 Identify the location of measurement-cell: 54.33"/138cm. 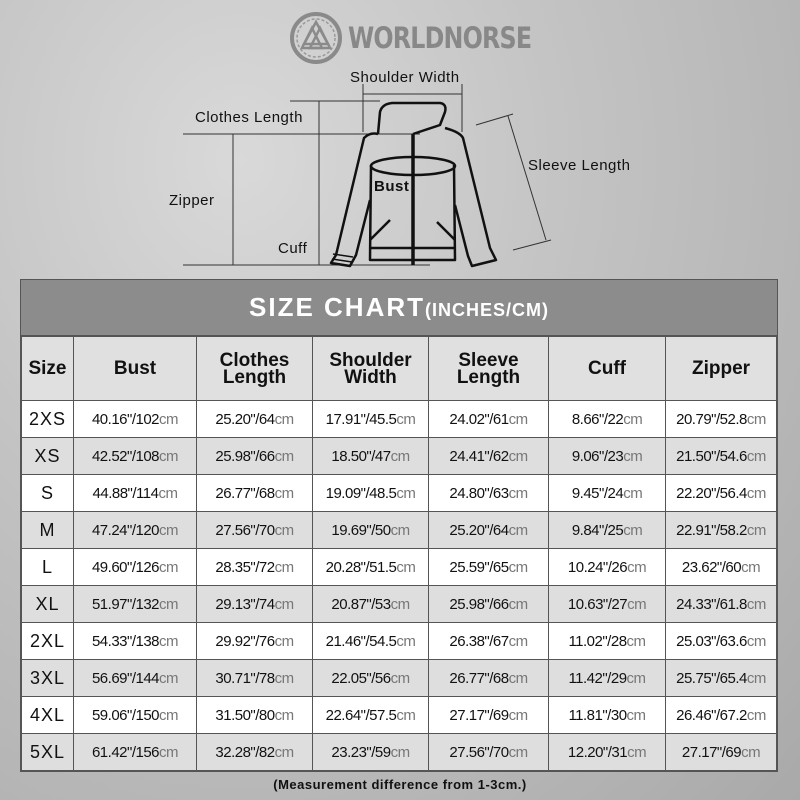
(135, 641).